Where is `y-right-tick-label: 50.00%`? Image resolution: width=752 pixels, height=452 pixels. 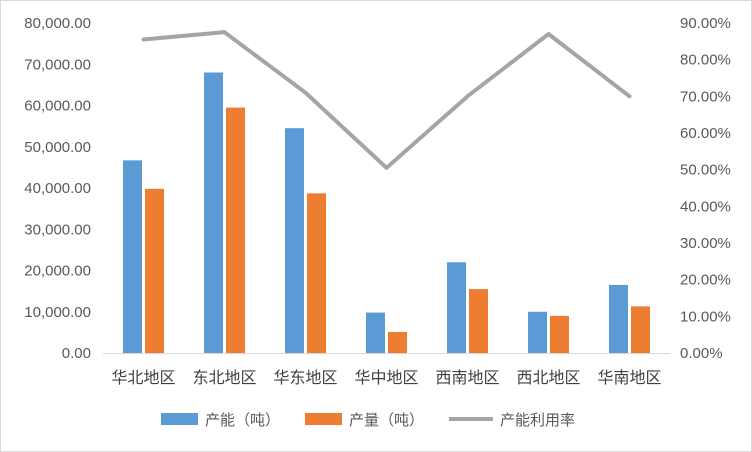
y-right-tick-label: 50.00% is located at coordinates (705, 170).